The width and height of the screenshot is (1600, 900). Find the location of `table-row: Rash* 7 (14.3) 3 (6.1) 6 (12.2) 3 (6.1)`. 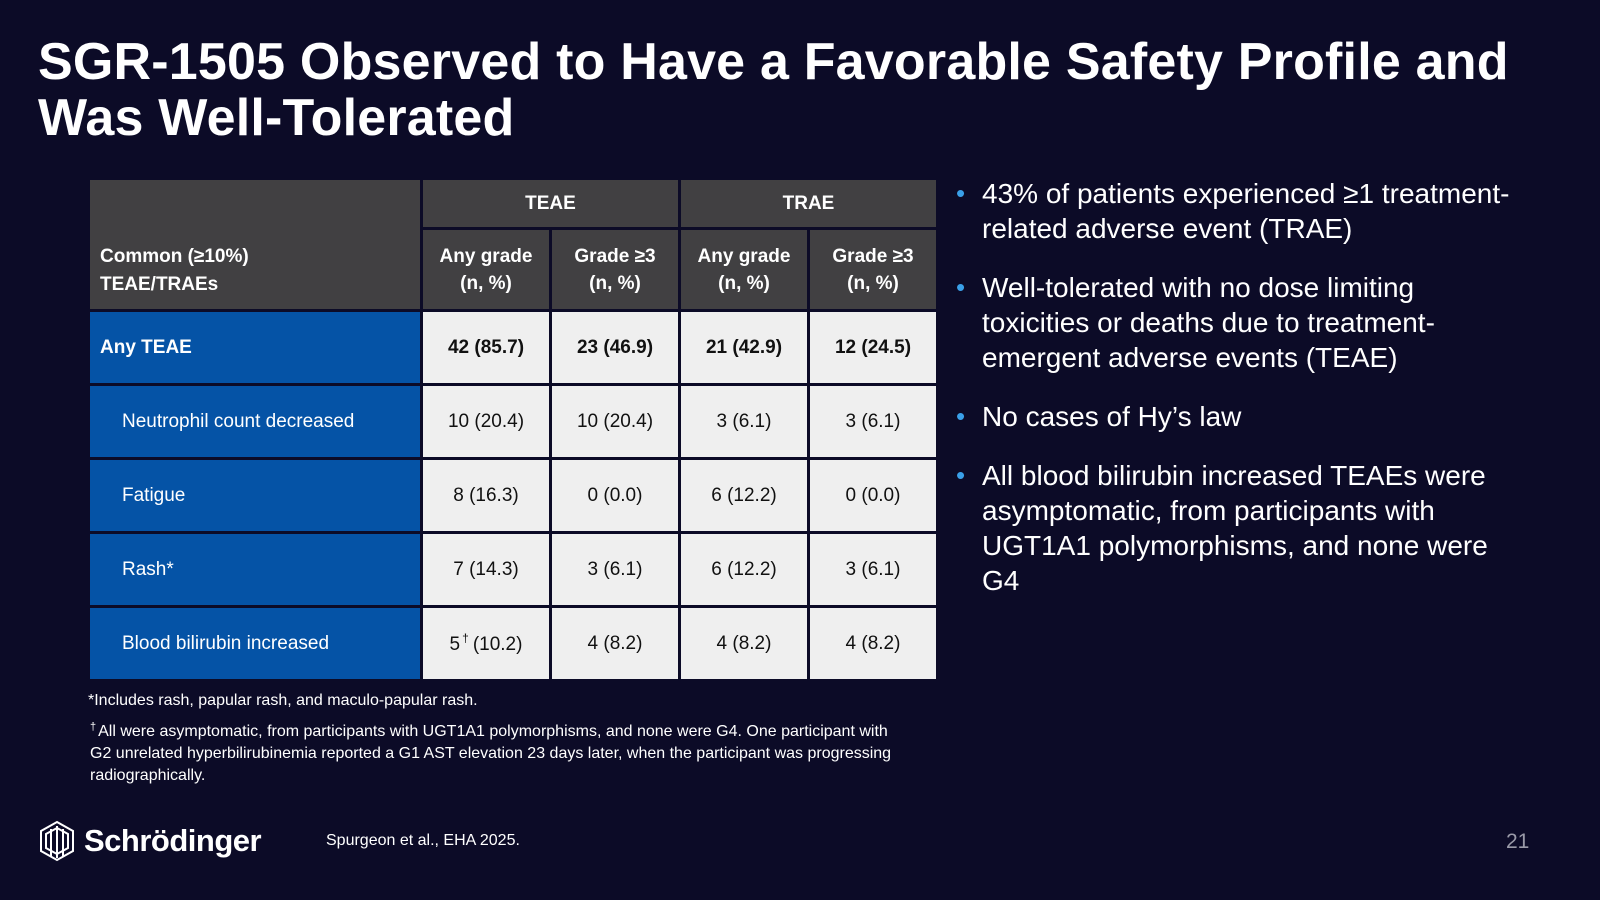

table-row: Rash* 7 (14.3) 3 (6.1) 6 (12.2) 3 (6.1) is located at coordinates (513, 569).